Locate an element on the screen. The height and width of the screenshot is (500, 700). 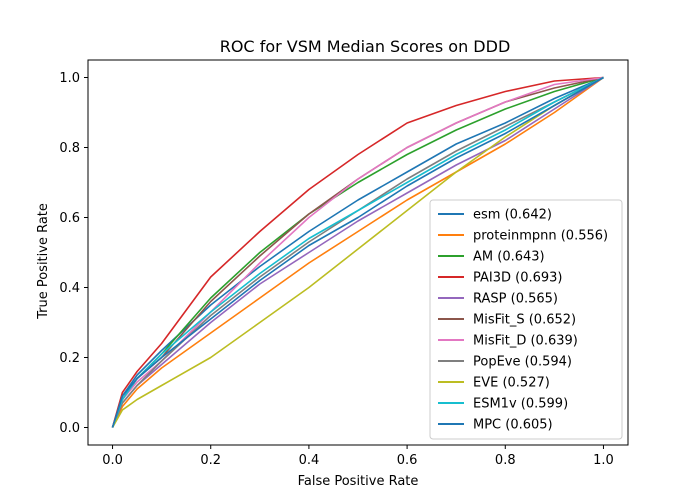
legend-entry: MisFit_S (0.652) is located at coordinates (524, 320).